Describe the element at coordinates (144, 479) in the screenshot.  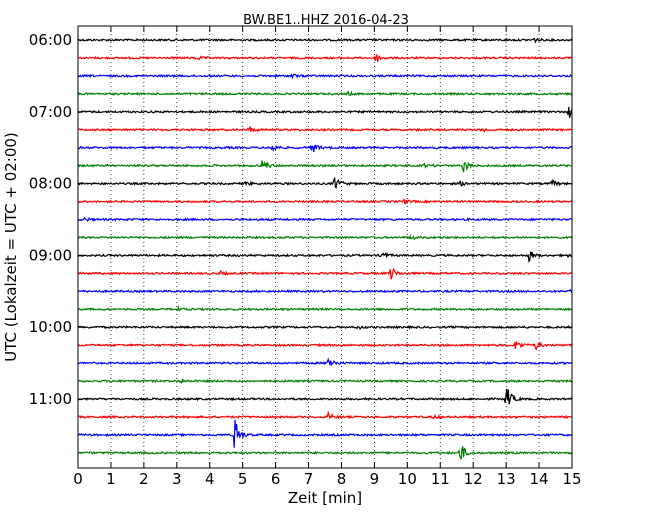
I see `x-tick-label: 2` at that location.